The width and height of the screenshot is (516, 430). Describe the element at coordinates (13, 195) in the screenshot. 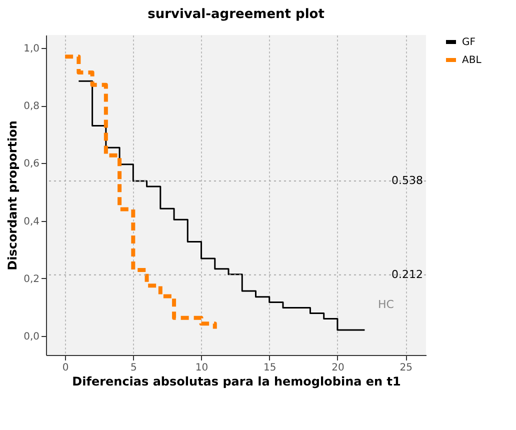

I see `y-axis-title: Discordant proportion` at that location.